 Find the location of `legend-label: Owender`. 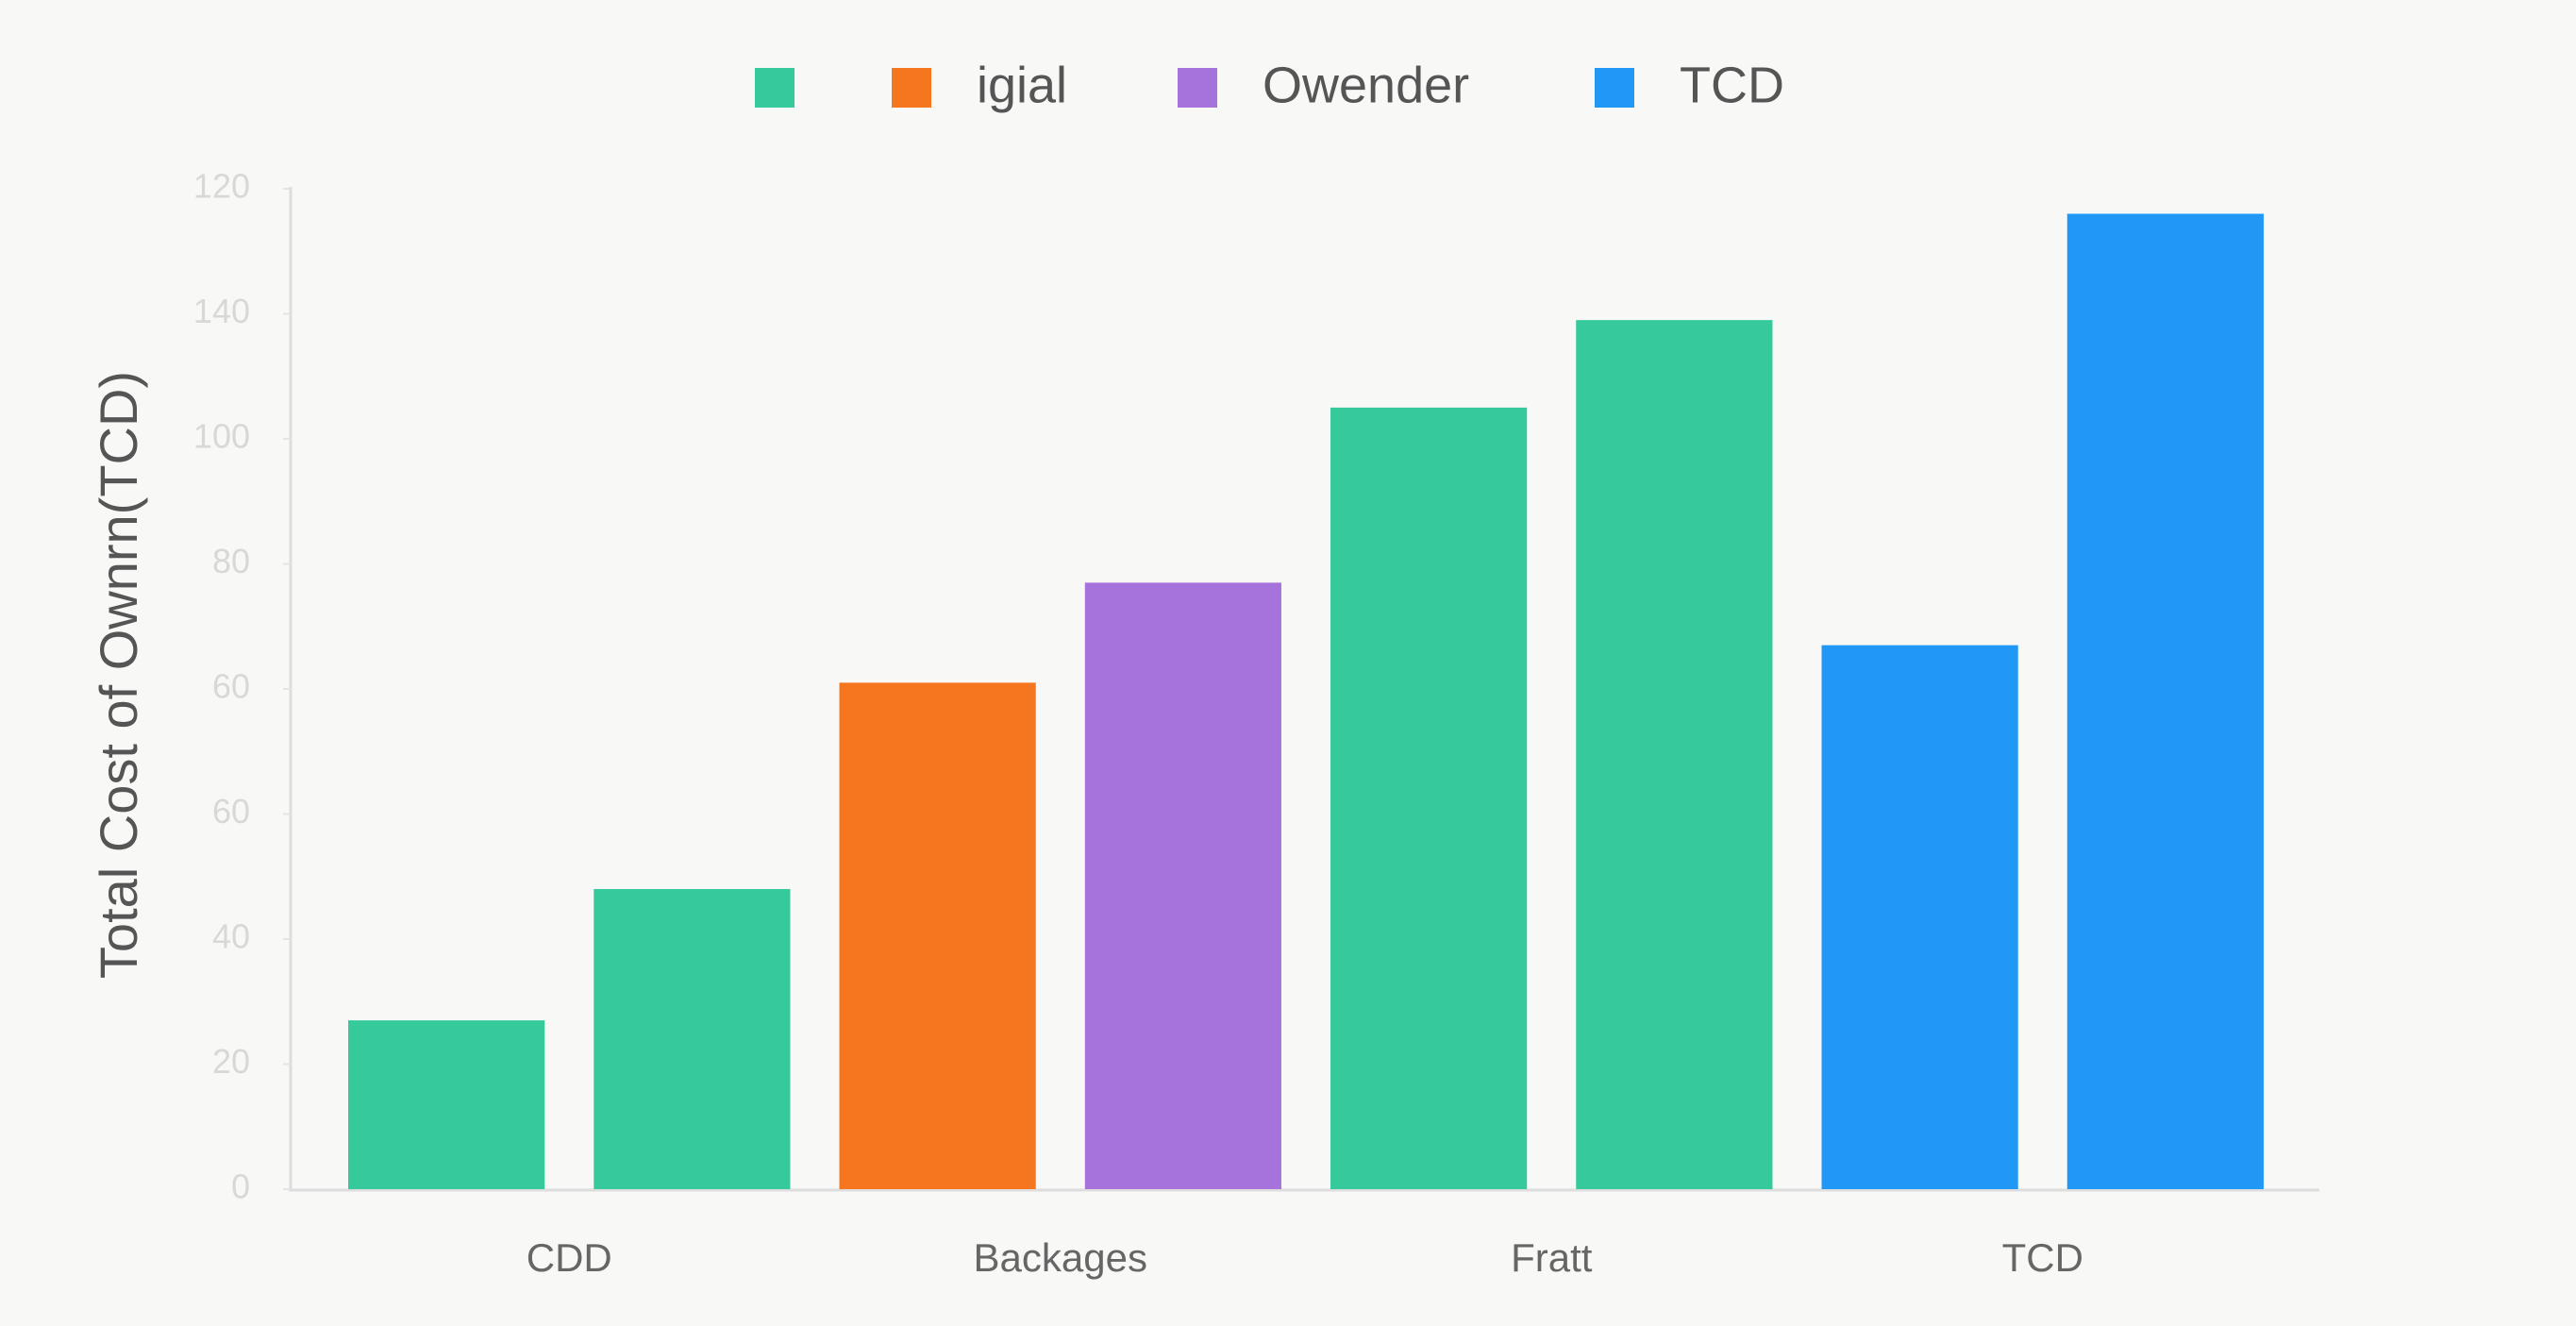

legend-label: Owender is located at coordinates (1366, 85).